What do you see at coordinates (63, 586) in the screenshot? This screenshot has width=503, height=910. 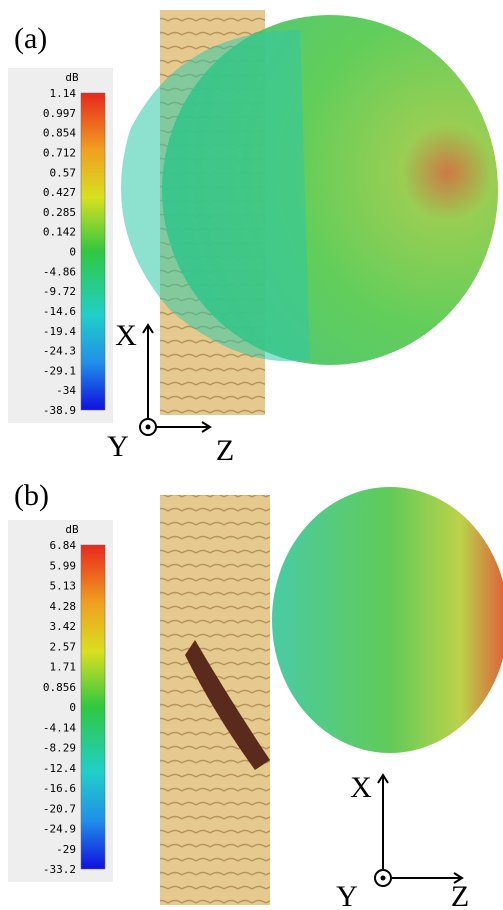 I see `colorbar-tick-label: 5.13` at bounding box center [63, 586].